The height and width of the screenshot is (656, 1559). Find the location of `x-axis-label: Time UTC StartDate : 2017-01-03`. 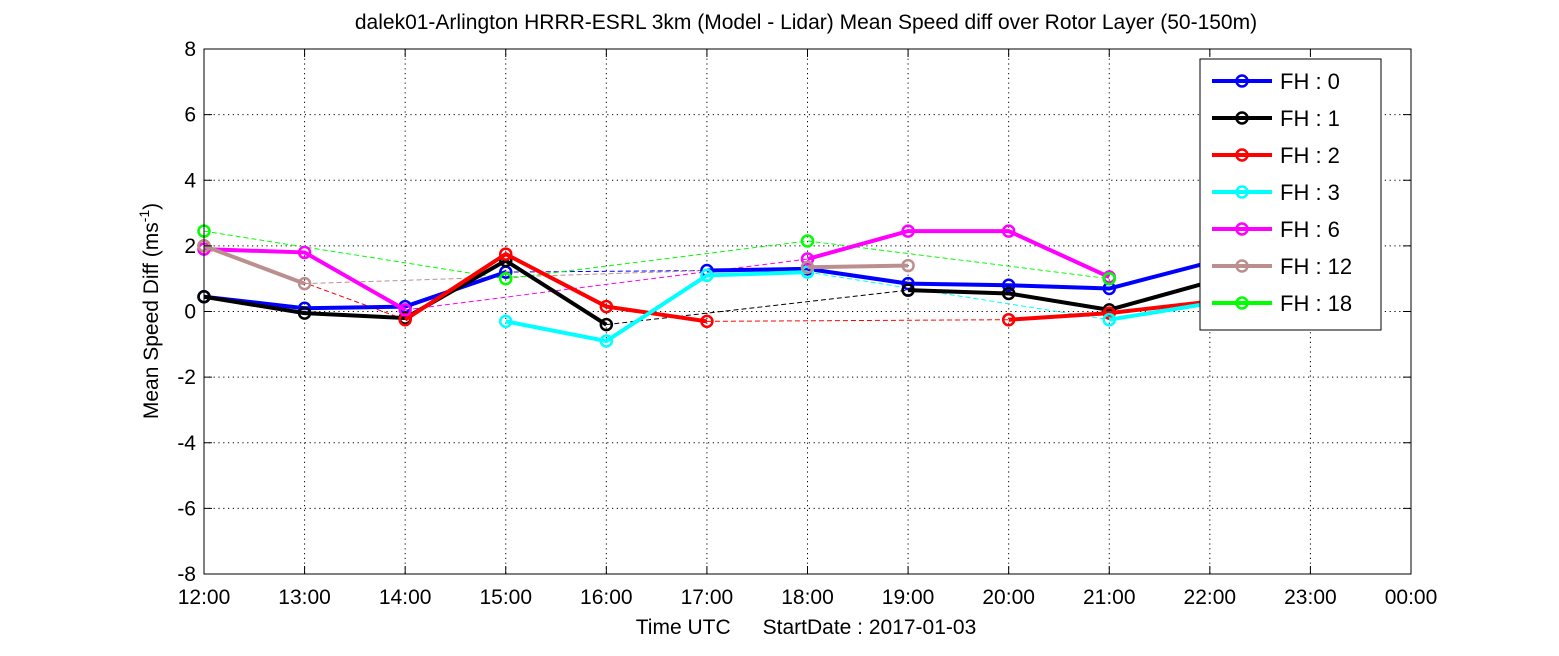

x-axis-label: Time UTC StartDate : 2017-01-03 is located at coordinates (806, 627).